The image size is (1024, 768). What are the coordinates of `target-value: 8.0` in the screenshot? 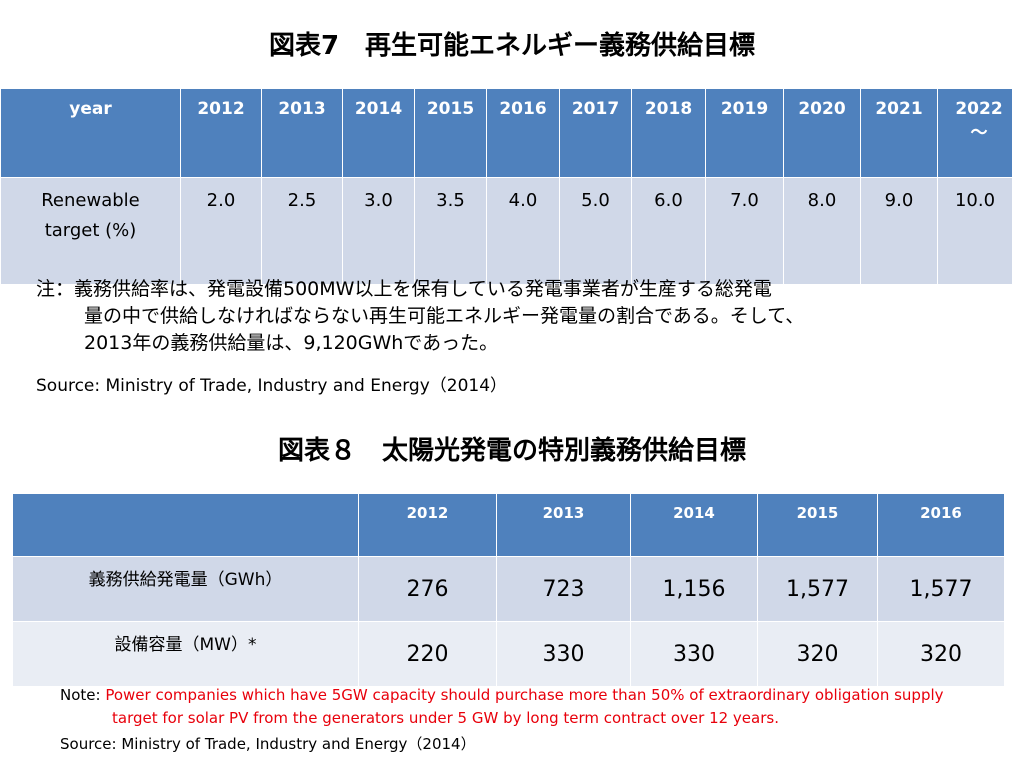 It's located at (822, 231).